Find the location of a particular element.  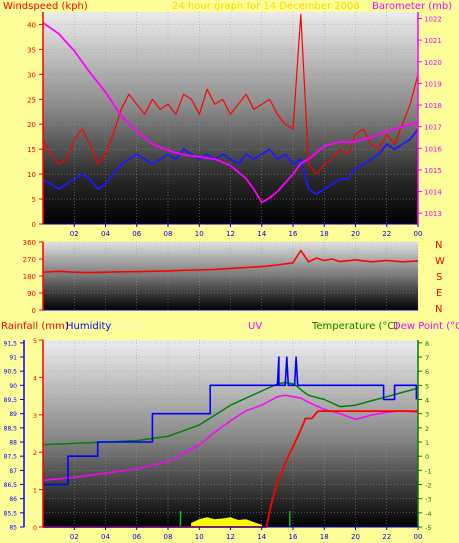

temperature-y-tick-label: -3 is located at coordinates (428, 500).